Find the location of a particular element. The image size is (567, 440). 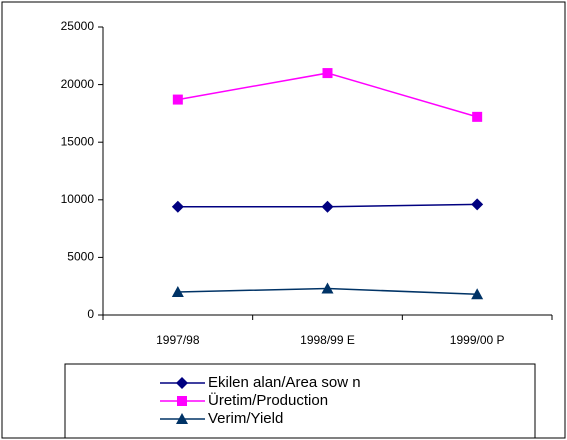

legend-label: Üretim/Production is located at coordinates (268, 400).